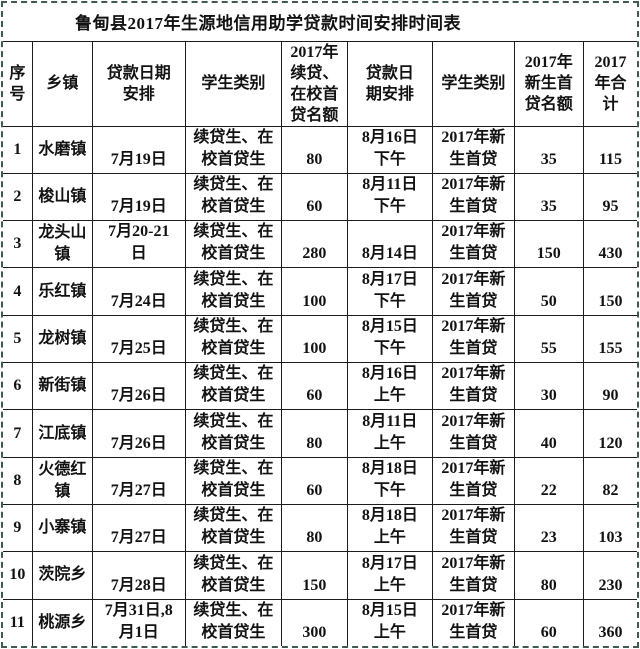 This screenshot has width=640, height=649. What do you see at coordinates (62, 149) in the screenshot?
I see `table-cell: 水磨镇` at bounding box center [62, 149].